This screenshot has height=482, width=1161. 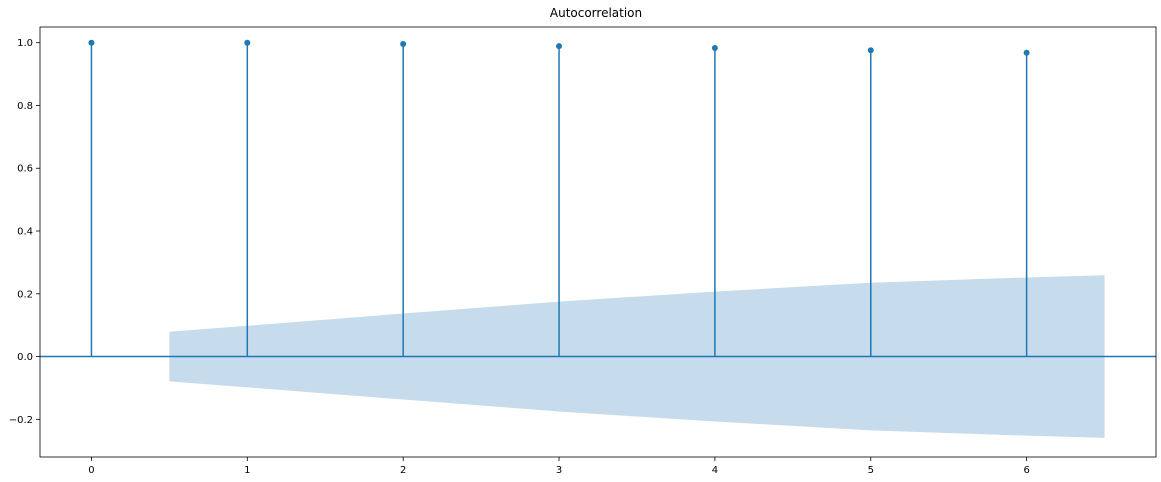 I want to click on y-tick-label: 0.4, so click(x=25, y=232).